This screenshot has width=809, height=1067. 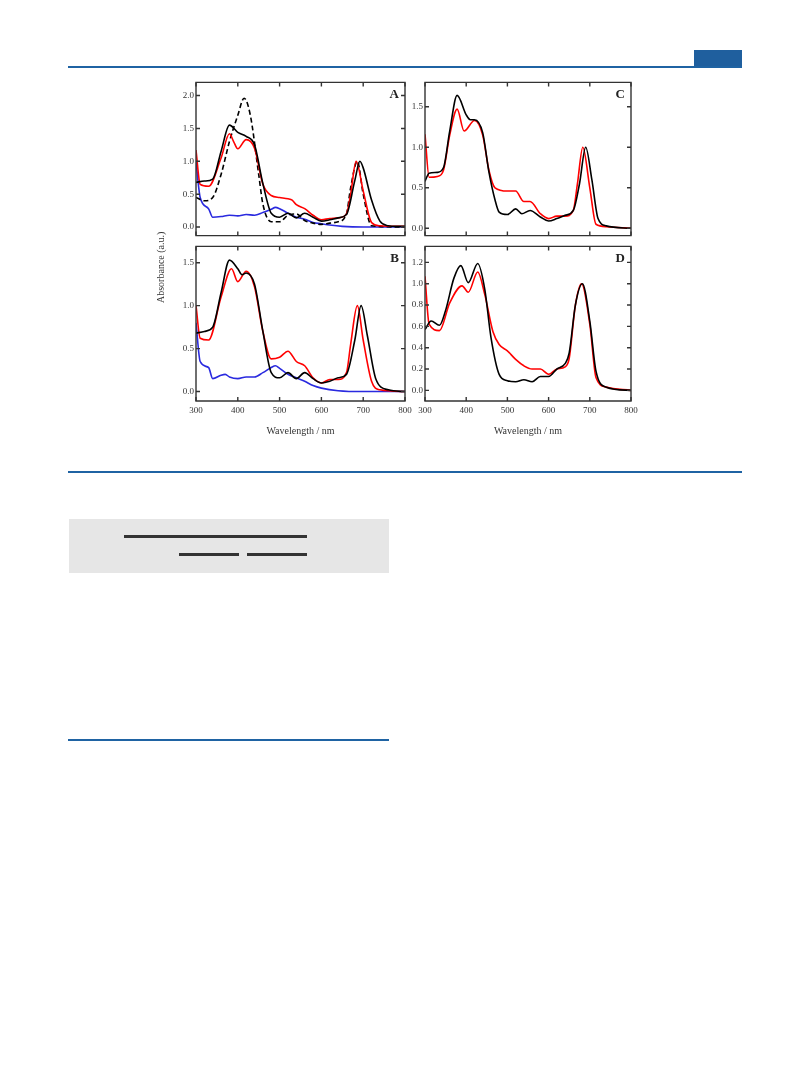 What do you see at coordinates (620, 94) in the screenshot?
I see `annotation: C` at bounding box center [620, 94].